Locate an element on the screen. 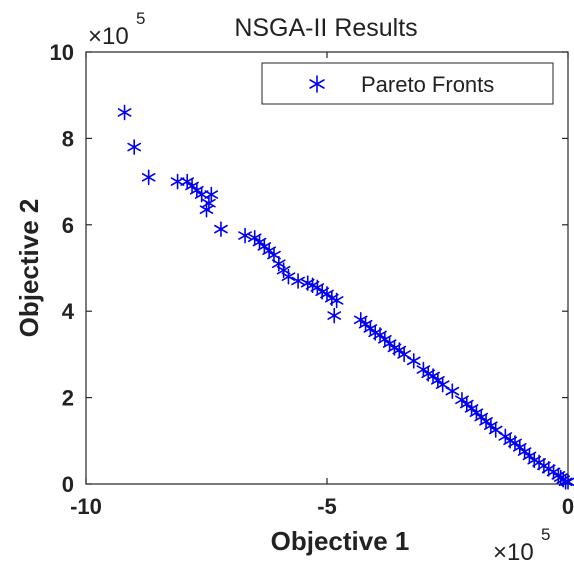 The image size is (574, 564). x-axis-label: Objective 1 is located at coordinates (340, 541).